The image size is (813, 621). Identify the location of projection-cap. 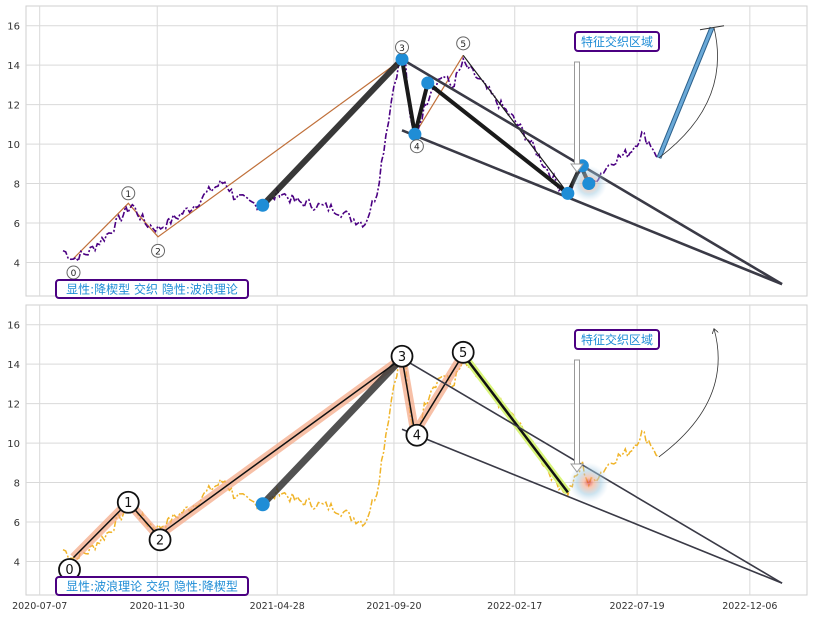
(712, 28).